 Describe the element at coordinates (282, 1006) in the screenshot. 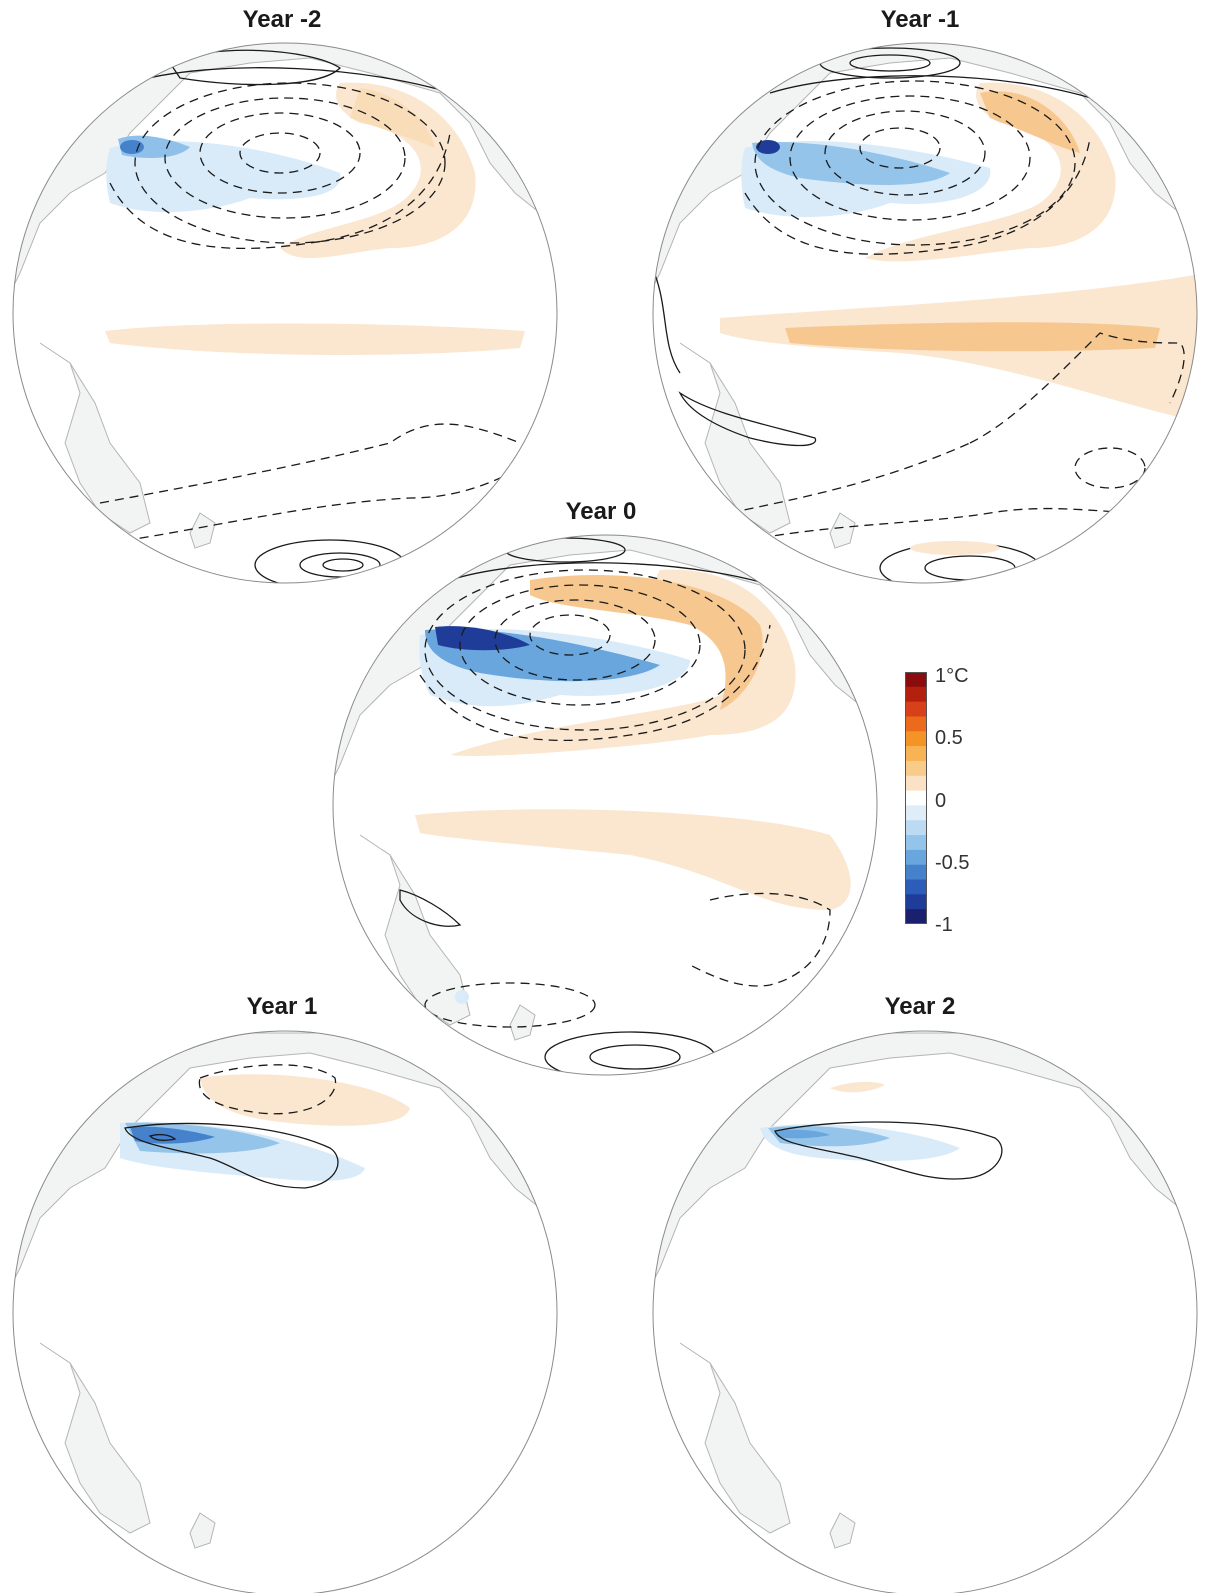

I see `panel-title-year-1: Year 1` at that location.